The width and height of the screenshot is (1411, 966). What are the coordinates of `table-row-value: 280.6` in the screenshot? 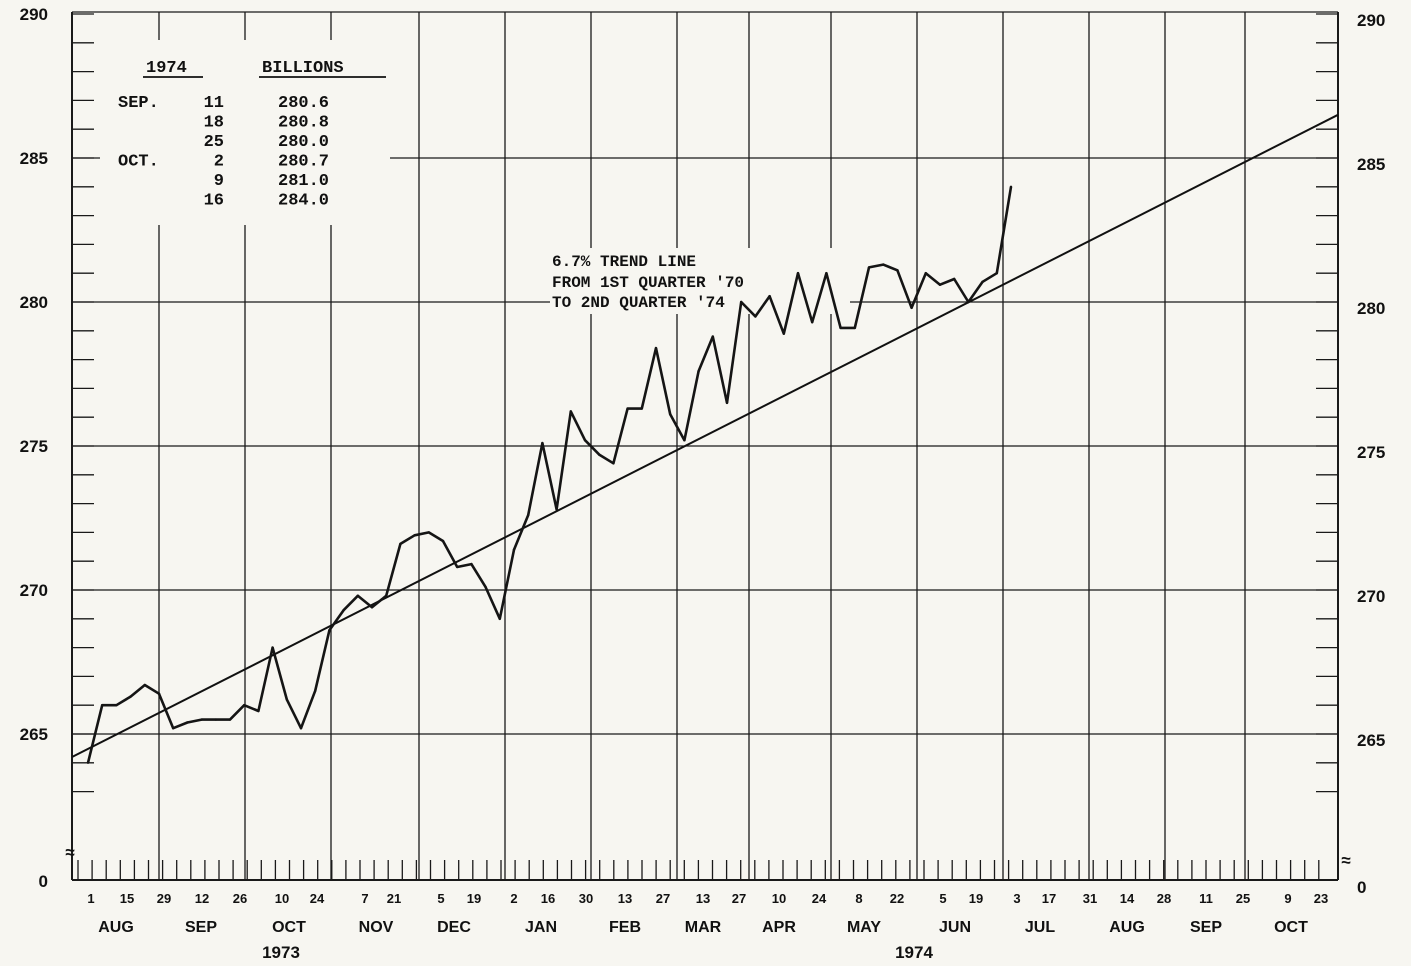 It's located at (303, 103).